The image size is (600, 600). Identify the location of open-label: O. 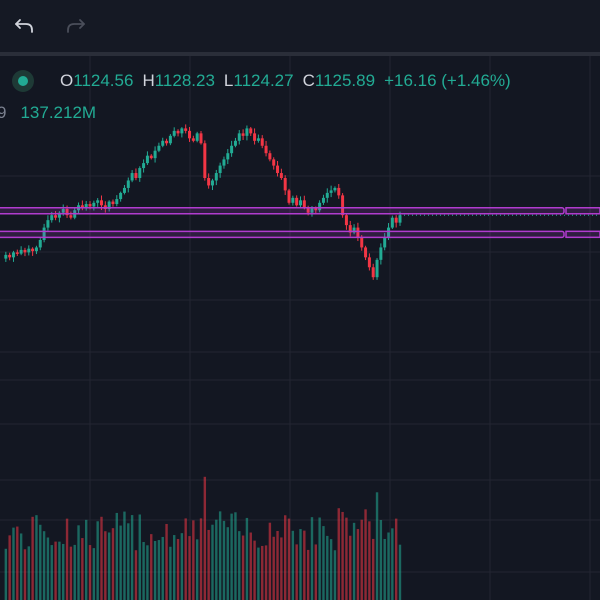
(67, 80).